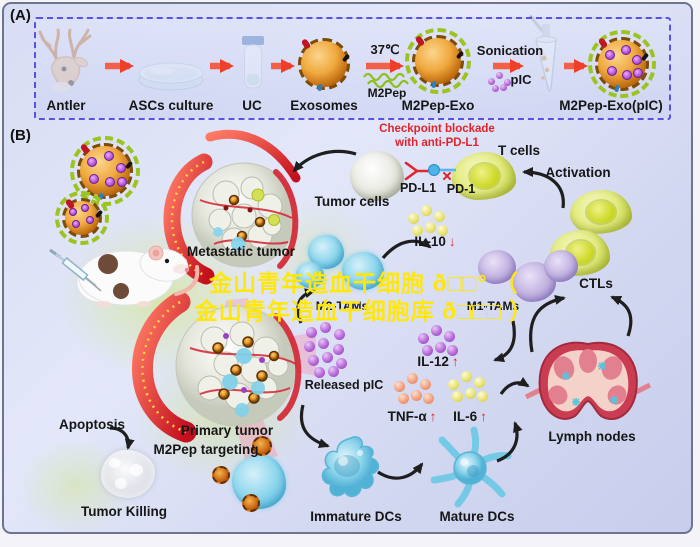 This screenshot has width=700, height=547. Describe the element at coordinates (413, 389) in the screenshot. I see `tnf-dots` at that location.